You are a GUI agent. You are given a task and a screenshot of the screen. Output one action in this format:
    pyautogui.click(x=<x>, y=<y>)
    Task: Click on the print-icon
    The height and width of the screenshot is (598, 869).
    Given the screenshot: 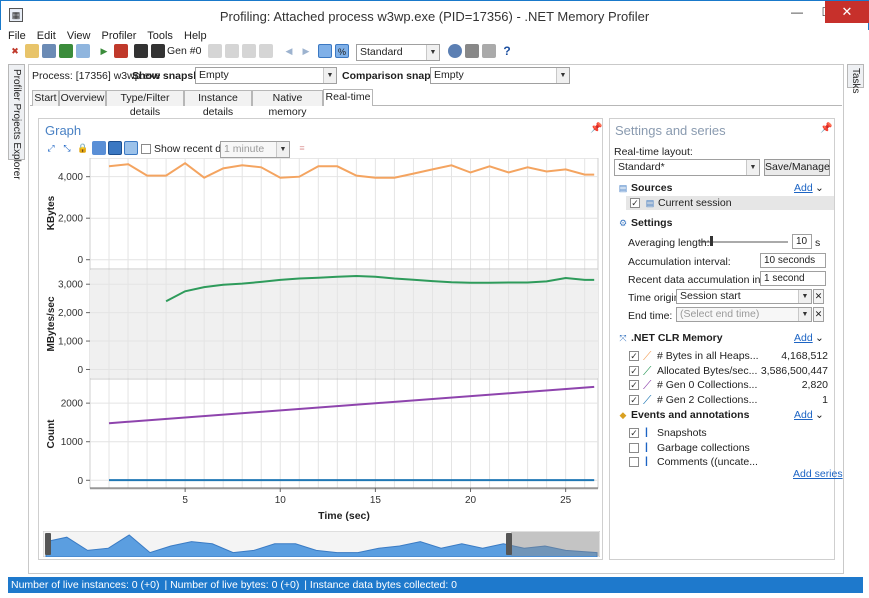 What is the action you would take?
    pyautogui.click(x=266, y=51)
    